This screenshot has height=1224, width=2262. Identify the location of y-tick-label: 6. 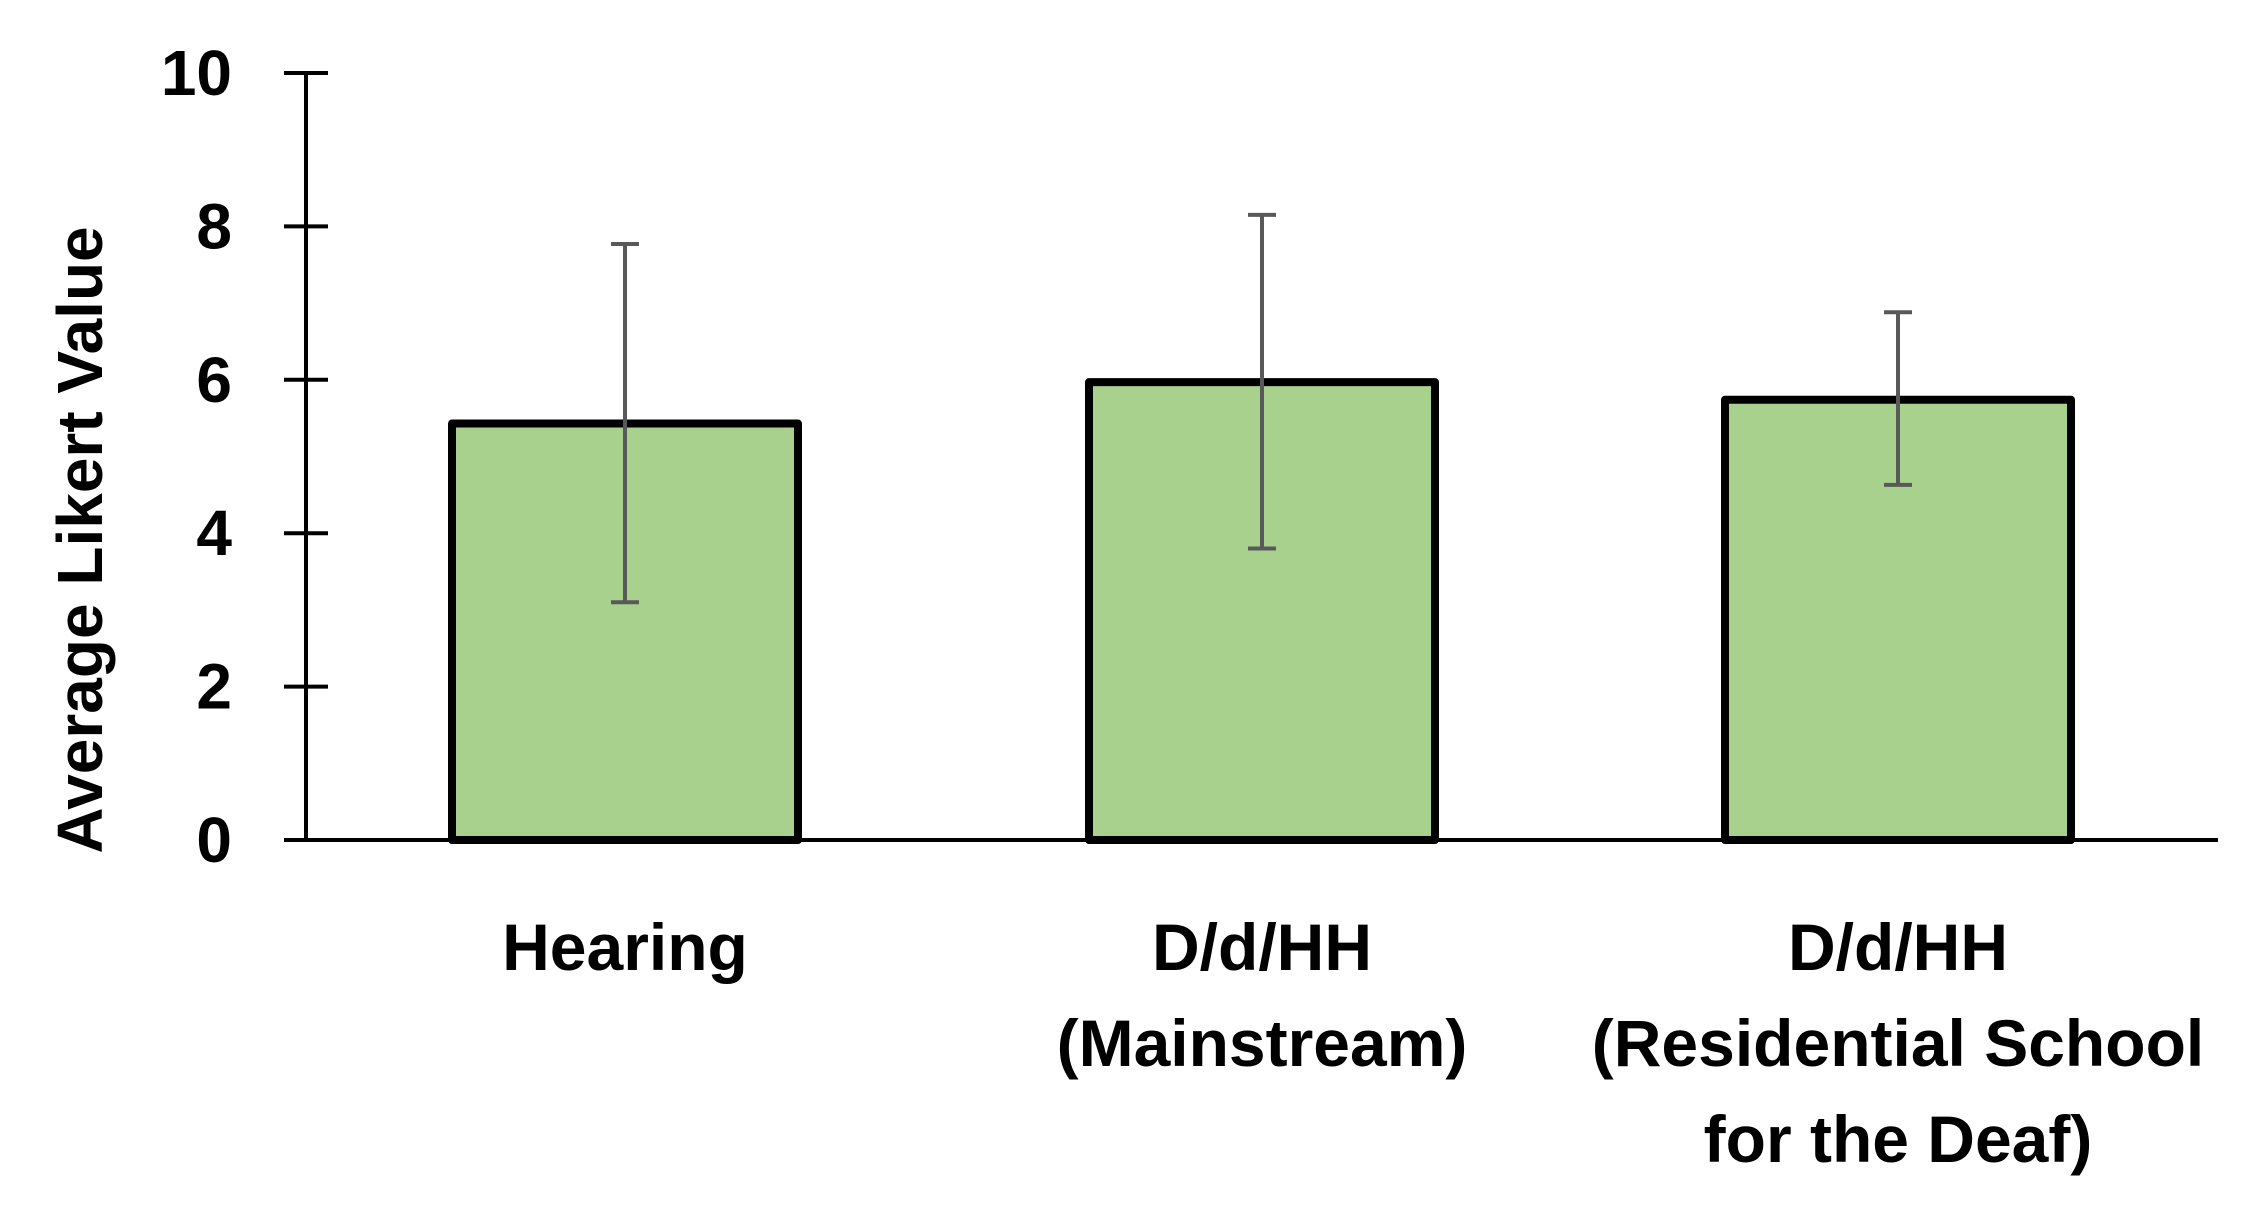
(214, 380).